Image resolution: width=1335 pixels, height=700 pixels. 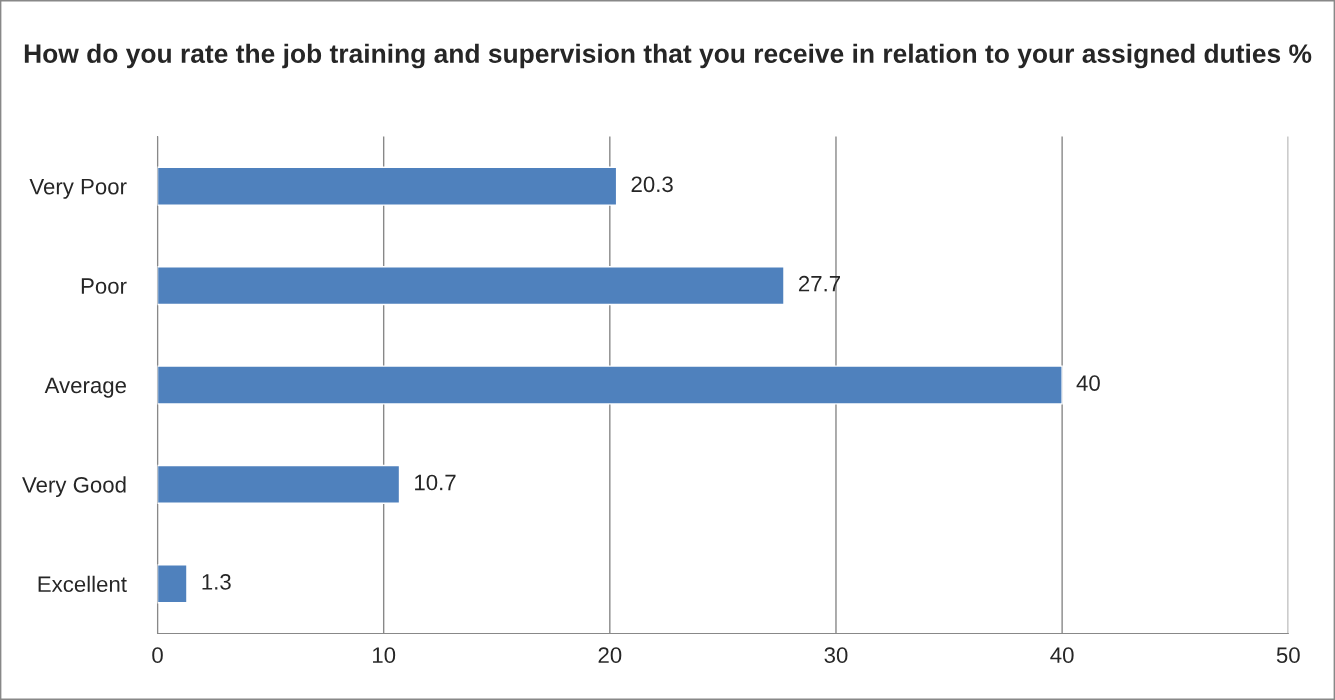 What do you see at coordinates (384, 655) in the screenshot?
I see `x-tick-label: 10` at bounding box center [384, 655].